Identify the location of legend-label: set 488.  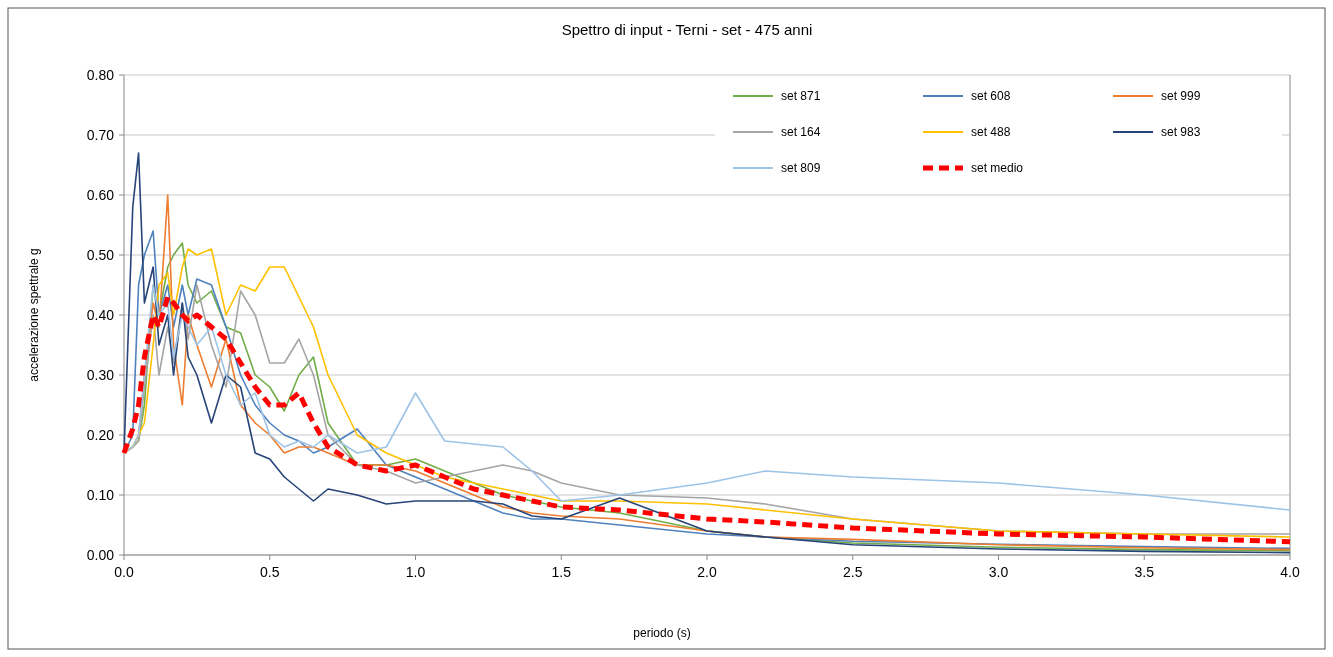
(991, 132).